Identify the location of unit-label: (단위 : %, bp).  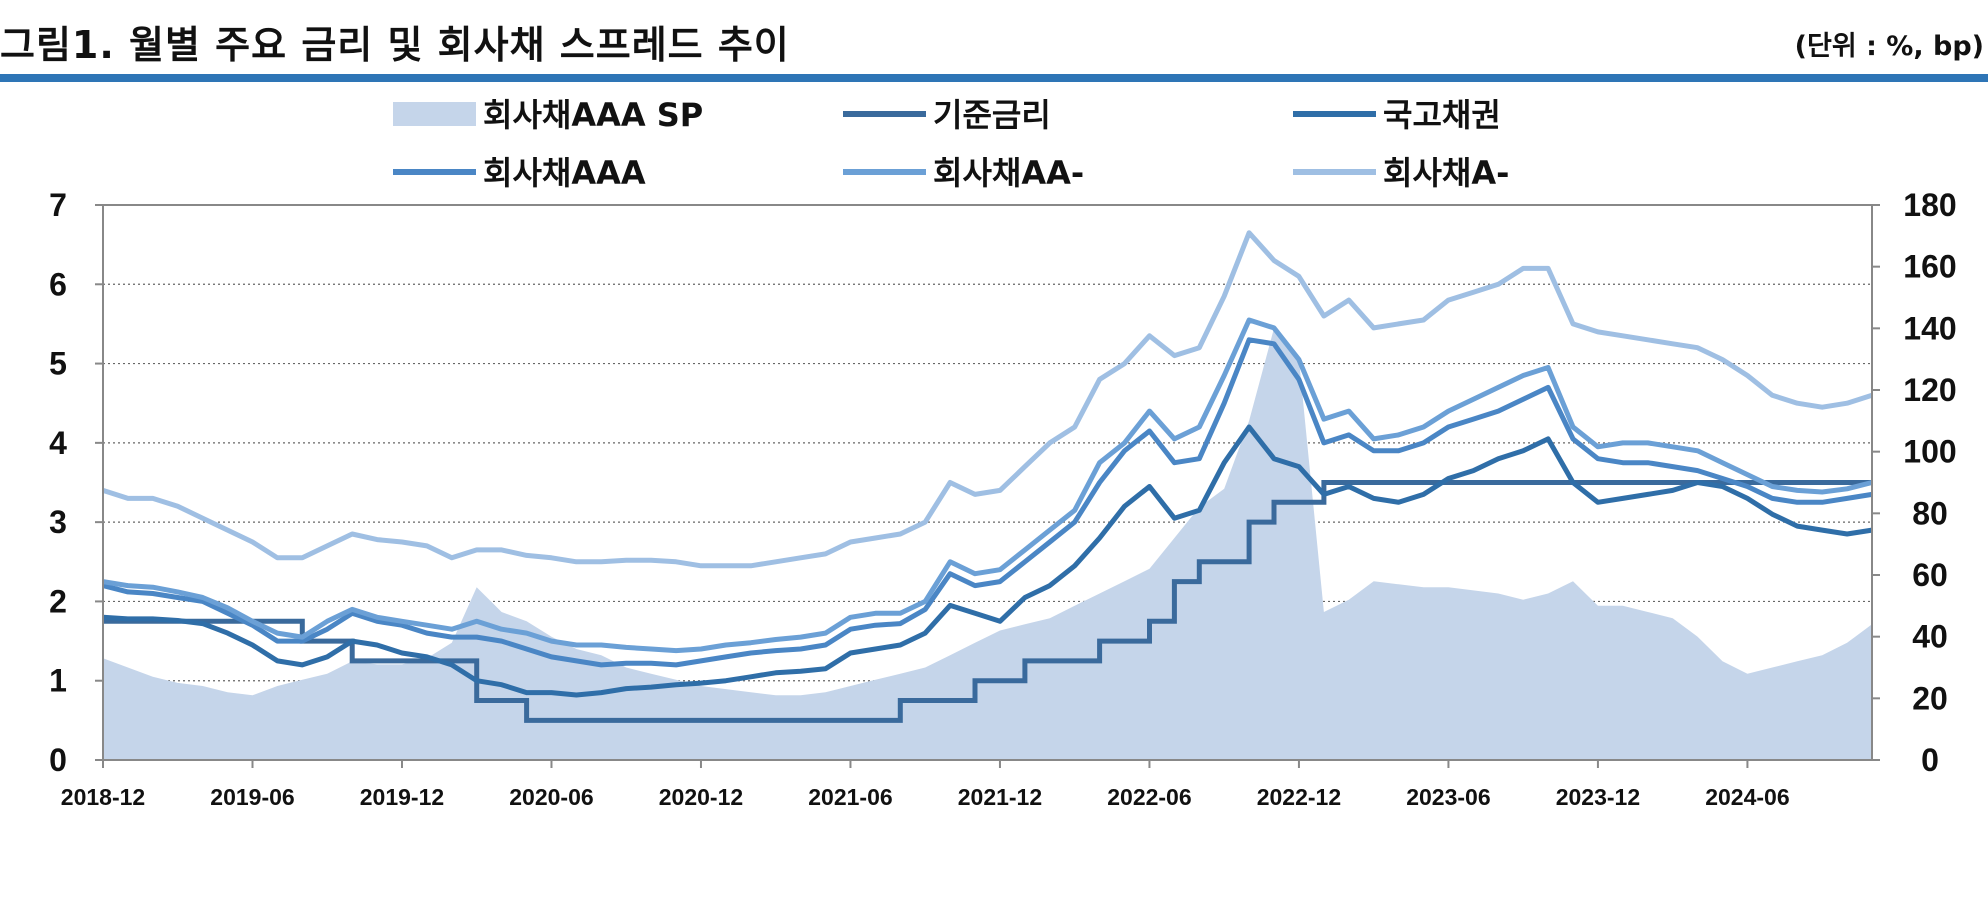
(1889, 46).